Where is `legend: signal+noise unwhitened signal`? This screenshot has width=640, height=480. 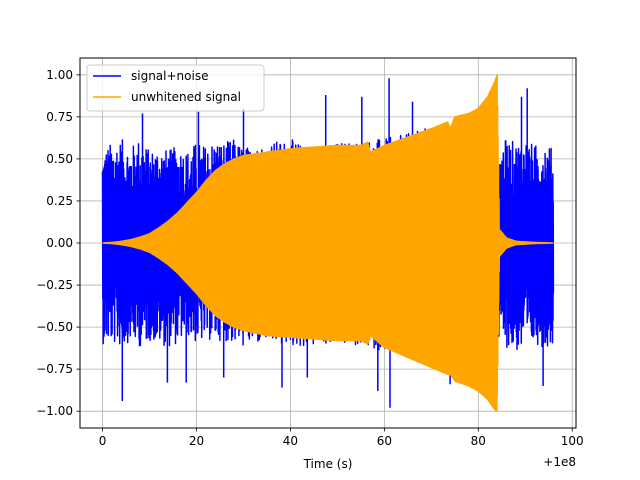 legend: signal+noise unwhitened signal is located at coordinates (175, 88).